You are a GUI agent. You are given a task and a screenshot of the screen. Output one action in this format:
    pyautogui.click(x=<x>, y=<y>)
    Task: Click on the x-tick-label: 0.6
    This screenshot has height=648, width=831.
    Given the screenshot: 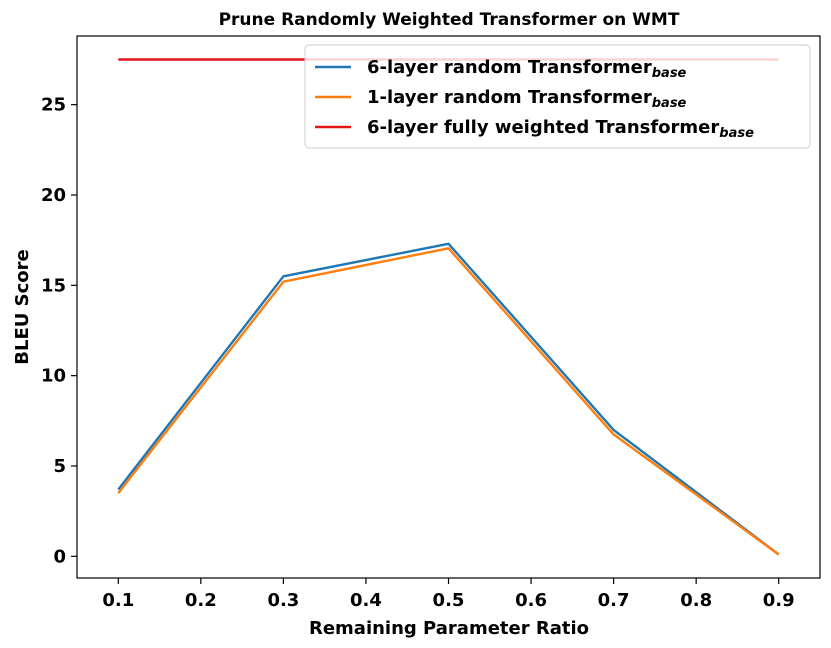 What is the action you would take?
    pyautogui.click(x=531, y=600)
    